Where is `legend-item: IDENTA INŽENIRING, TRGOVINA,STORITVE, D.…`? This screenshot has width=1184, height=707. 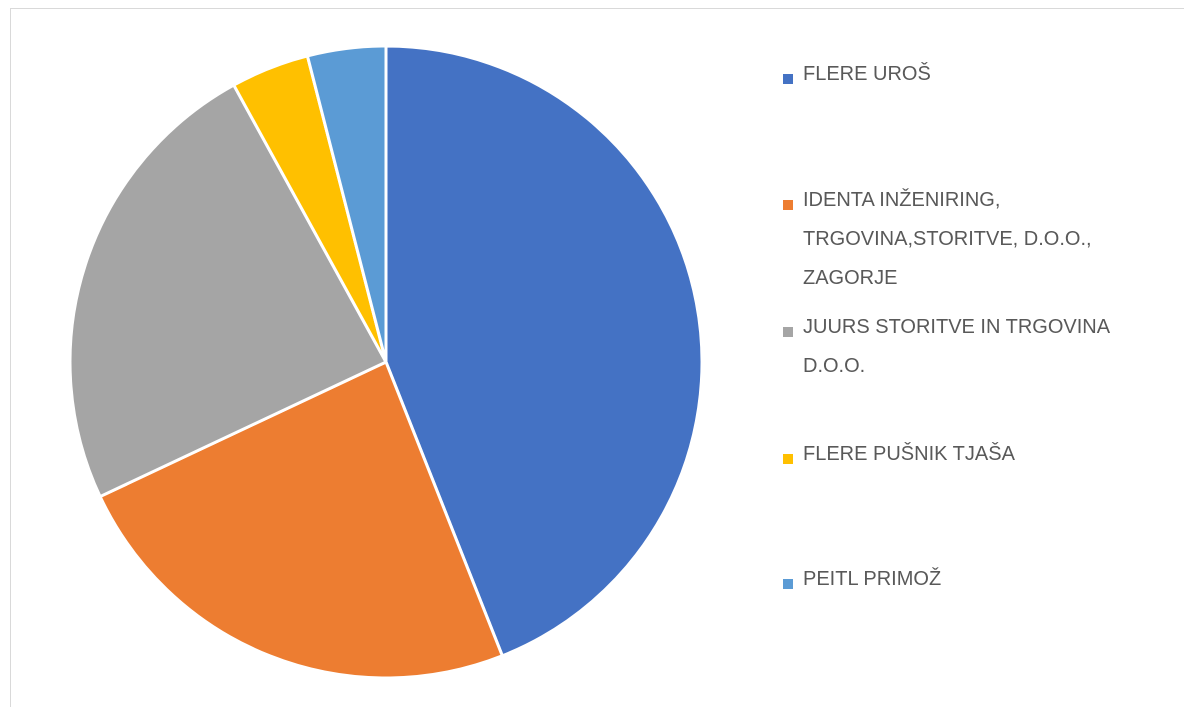 legend-item: IDENTA INŽENIRING, TRGOVINA,STORITVE, D.… is located at coordinates (973, 243).